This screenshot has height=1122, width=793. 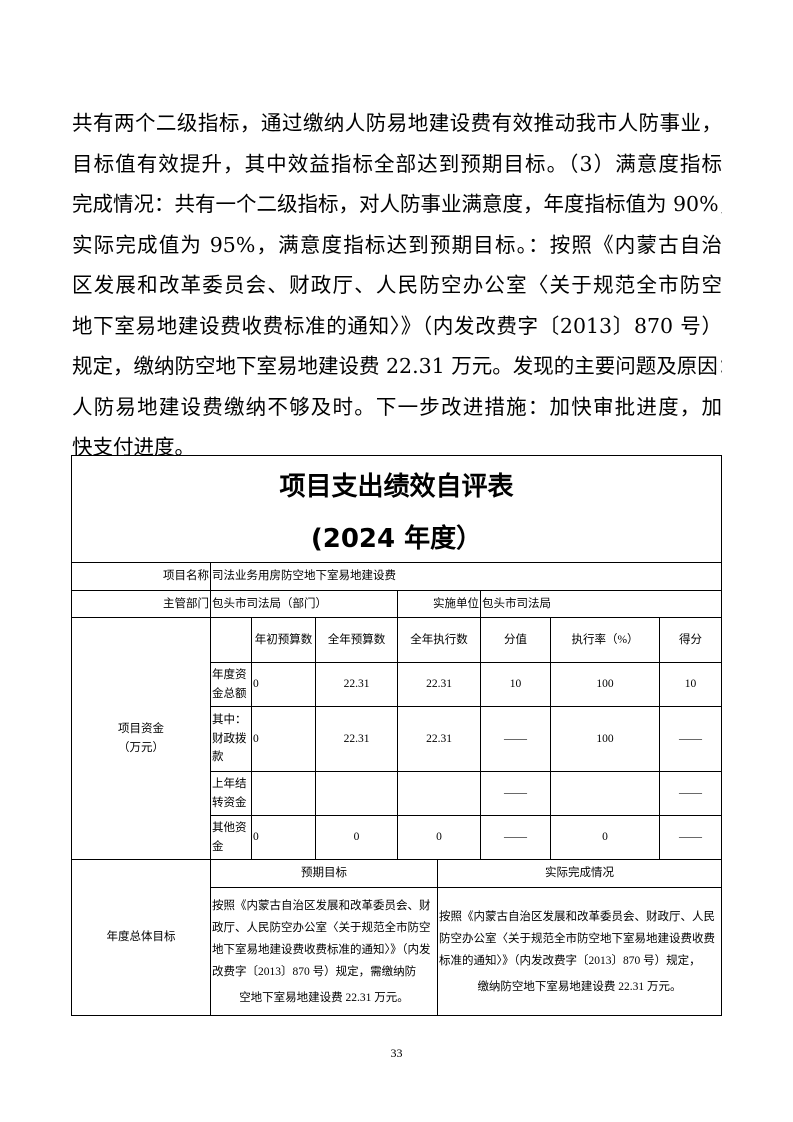 I want to click on table-title: 项目支出绩效自评表, so click(x=396, y=487).